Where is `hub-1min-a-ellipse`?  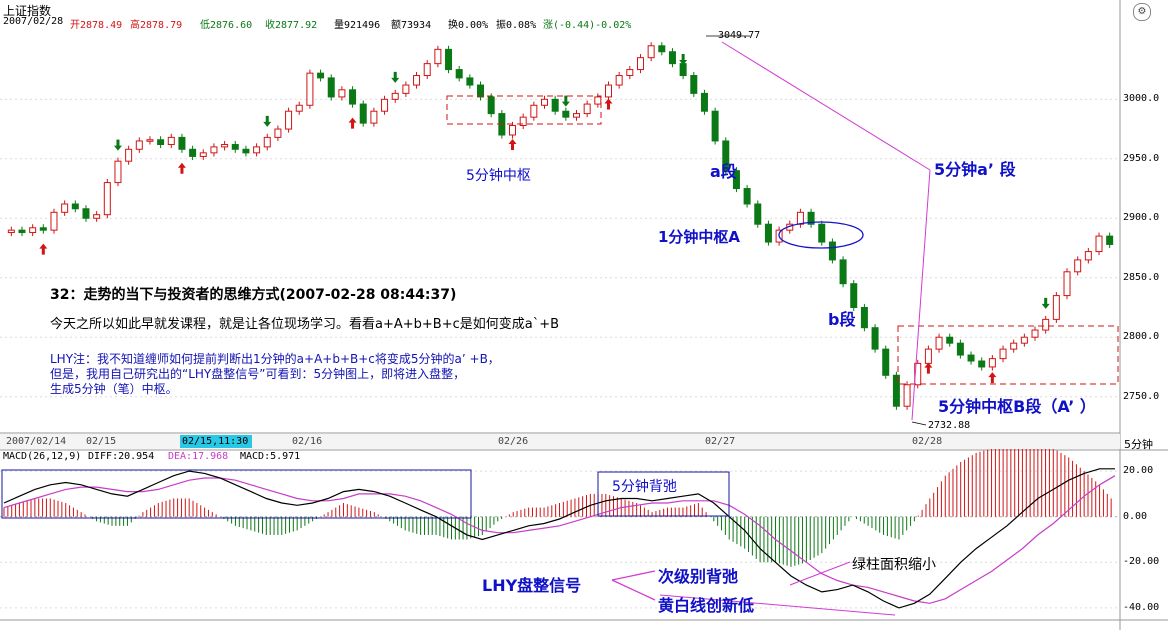
hub-1min-a-ellipse is located at coordinates (821, 235).